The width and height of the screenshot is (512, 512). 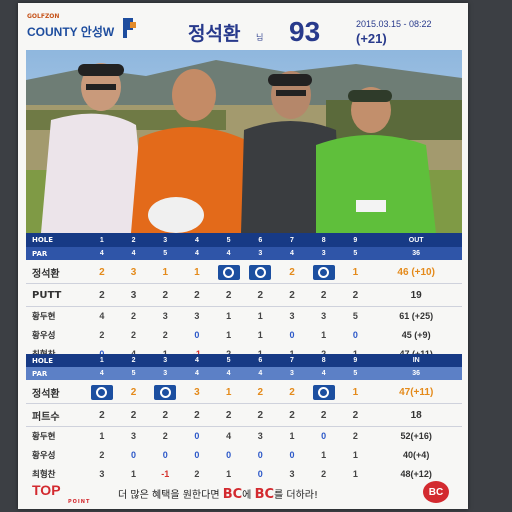 What do you see at coordinates (133, 295) in the screenshot?
I see `putt-cell: 3` at bounding box center [133, 295].